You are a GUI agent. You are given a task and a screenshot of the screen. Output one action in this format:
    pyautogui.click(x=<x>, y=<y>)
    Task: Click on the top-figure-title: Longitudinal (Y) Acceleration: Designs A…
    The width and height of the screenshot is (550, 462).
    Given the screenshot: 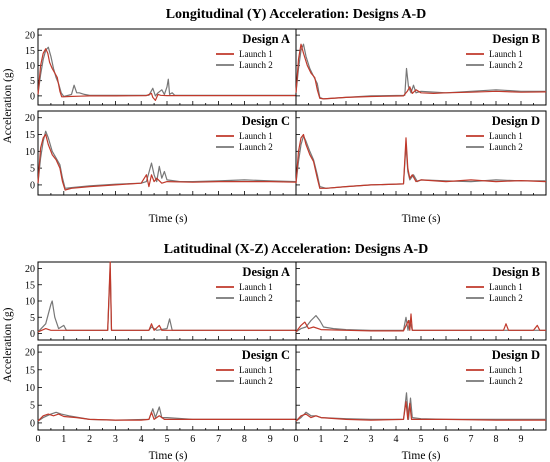 What is the action you would take?
    pyautogui.click(x=296, y=14)
    